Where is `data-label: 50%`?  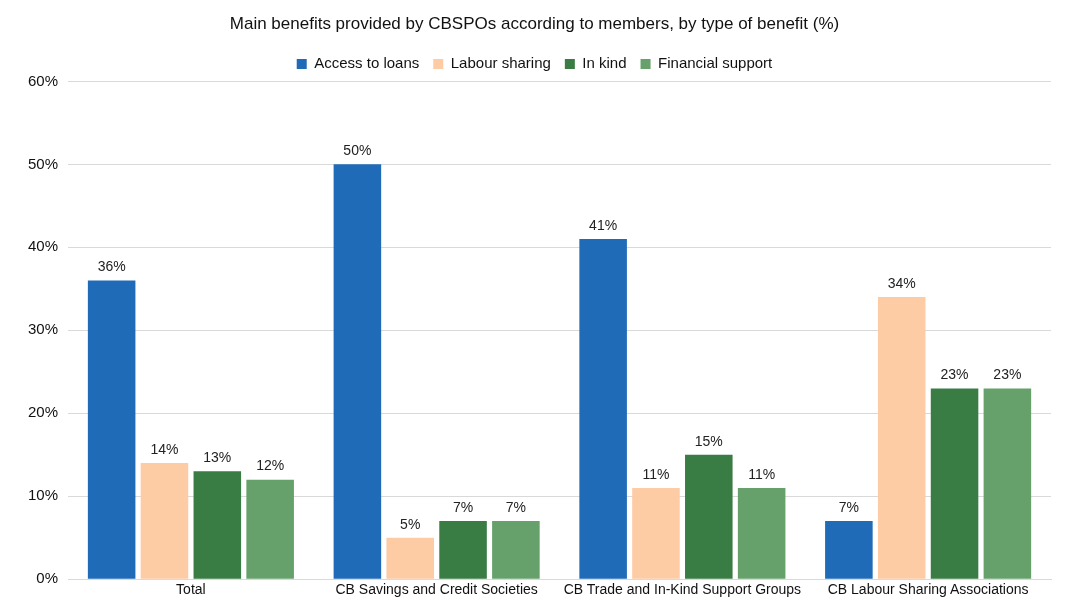
data-label: 50% is located at coordinates (357, 150).